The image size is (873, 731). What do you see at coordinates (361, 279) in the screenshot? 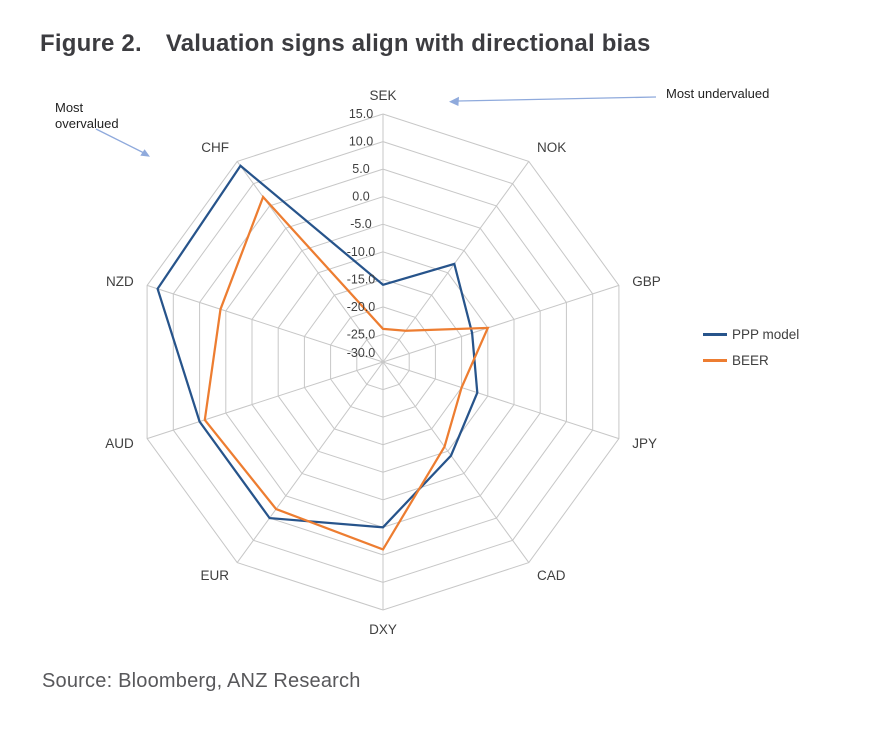
I see `radial-tick-label: -15.0` at bounding box center [361, 279].